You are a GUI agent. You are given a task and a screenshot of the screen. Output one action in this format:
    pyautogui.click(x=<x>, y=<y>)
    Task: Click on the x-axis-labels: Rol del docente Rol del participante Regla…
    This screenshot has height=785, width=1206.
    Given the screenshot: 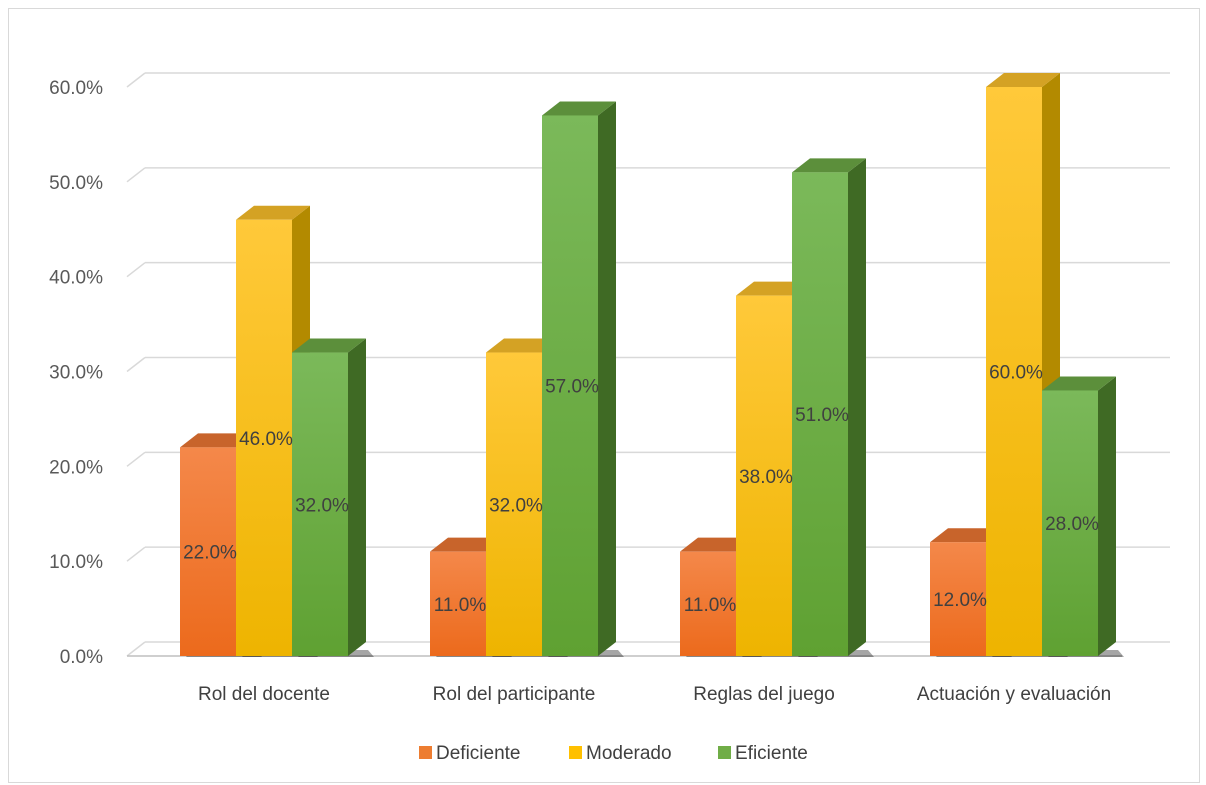 What is the action you would take?
    pyautogui.click(x=654, y=694)
    